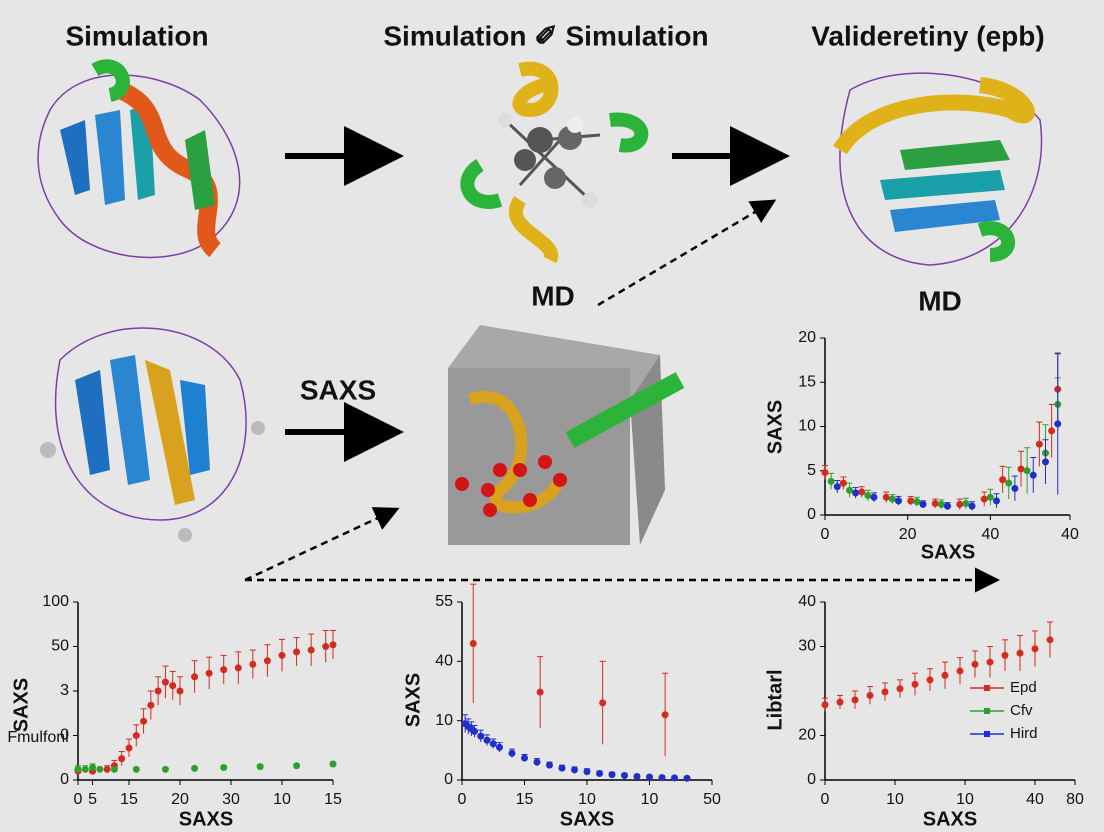 The image size is (1104, 832). What do you see at coordinates (1023, 687) in the screenshot?
I see `legend-label: Epd` at bounding box center [1023, 687].